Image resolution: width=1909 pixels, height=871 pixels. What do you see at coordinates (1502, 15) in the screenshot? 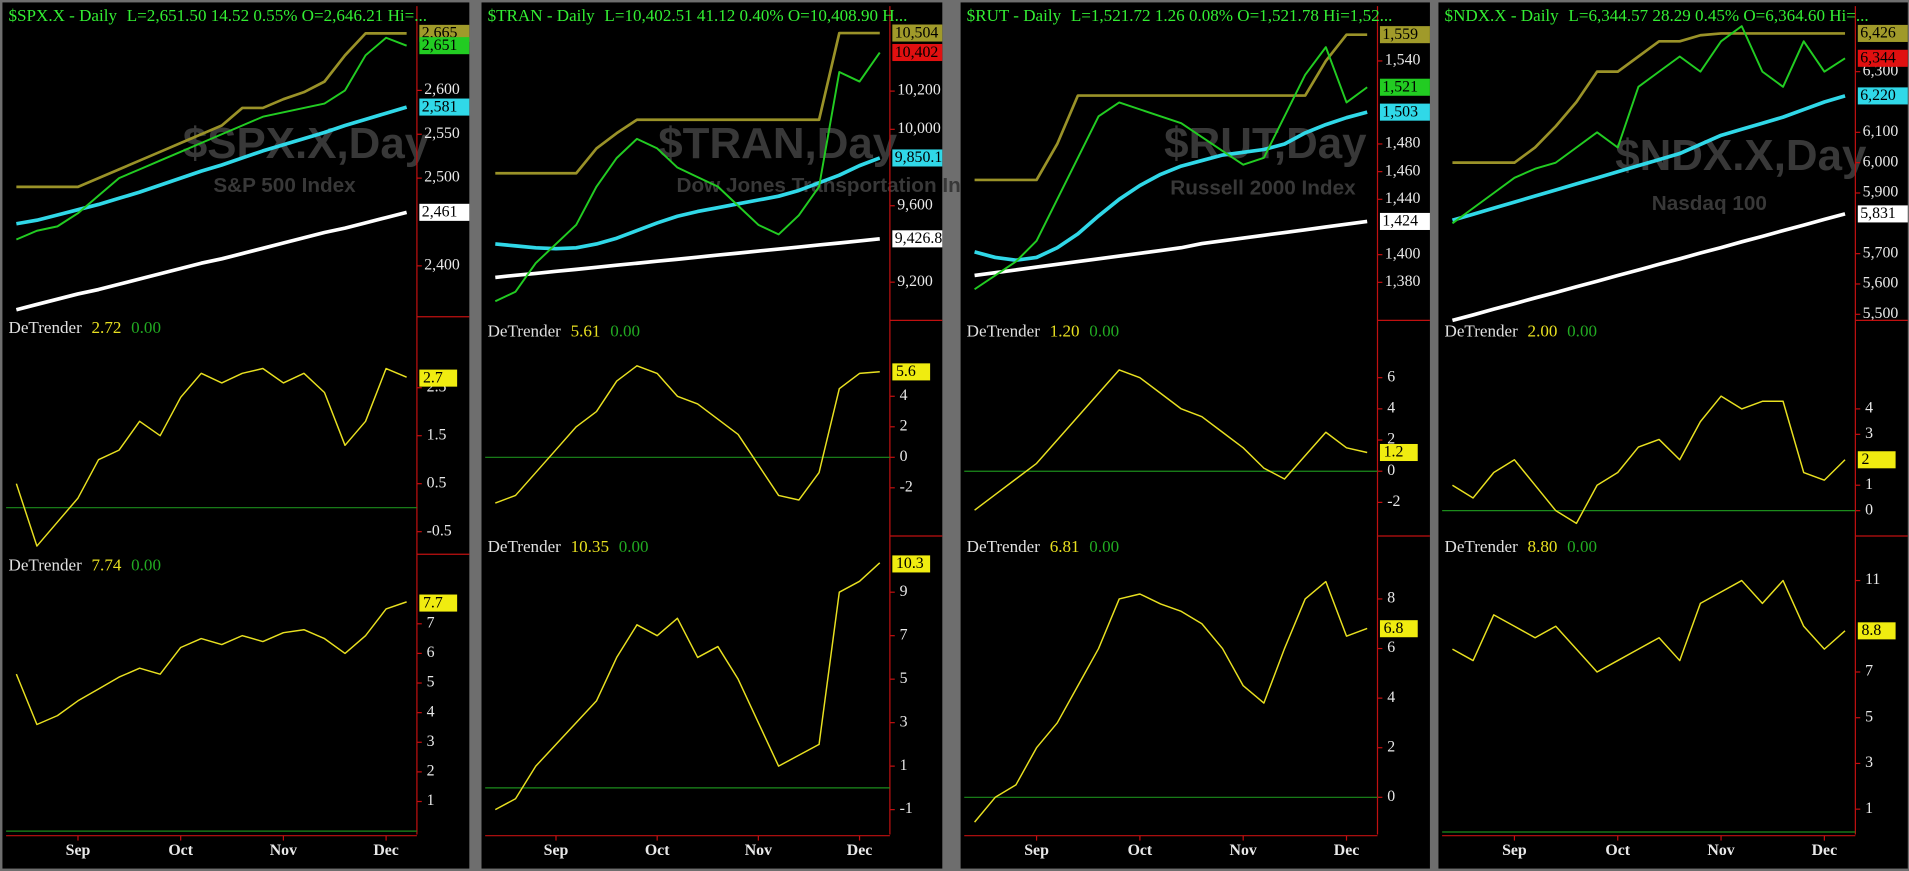
I see `chart-title: $NDX.X - Daily` at bounding box center [1502, 15].